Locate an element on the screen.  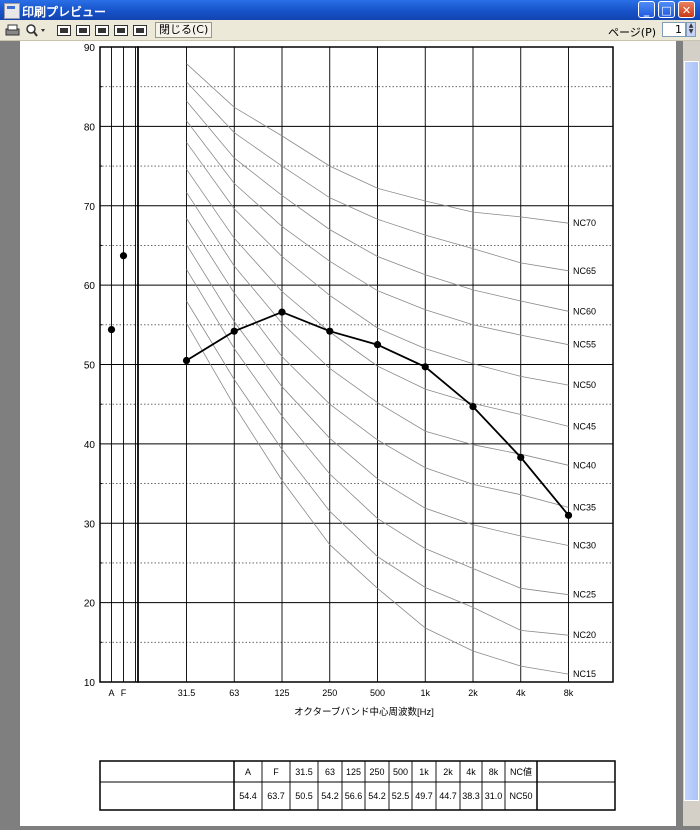
table-value-cell: 44.7 is located at coordinates (448, 796).